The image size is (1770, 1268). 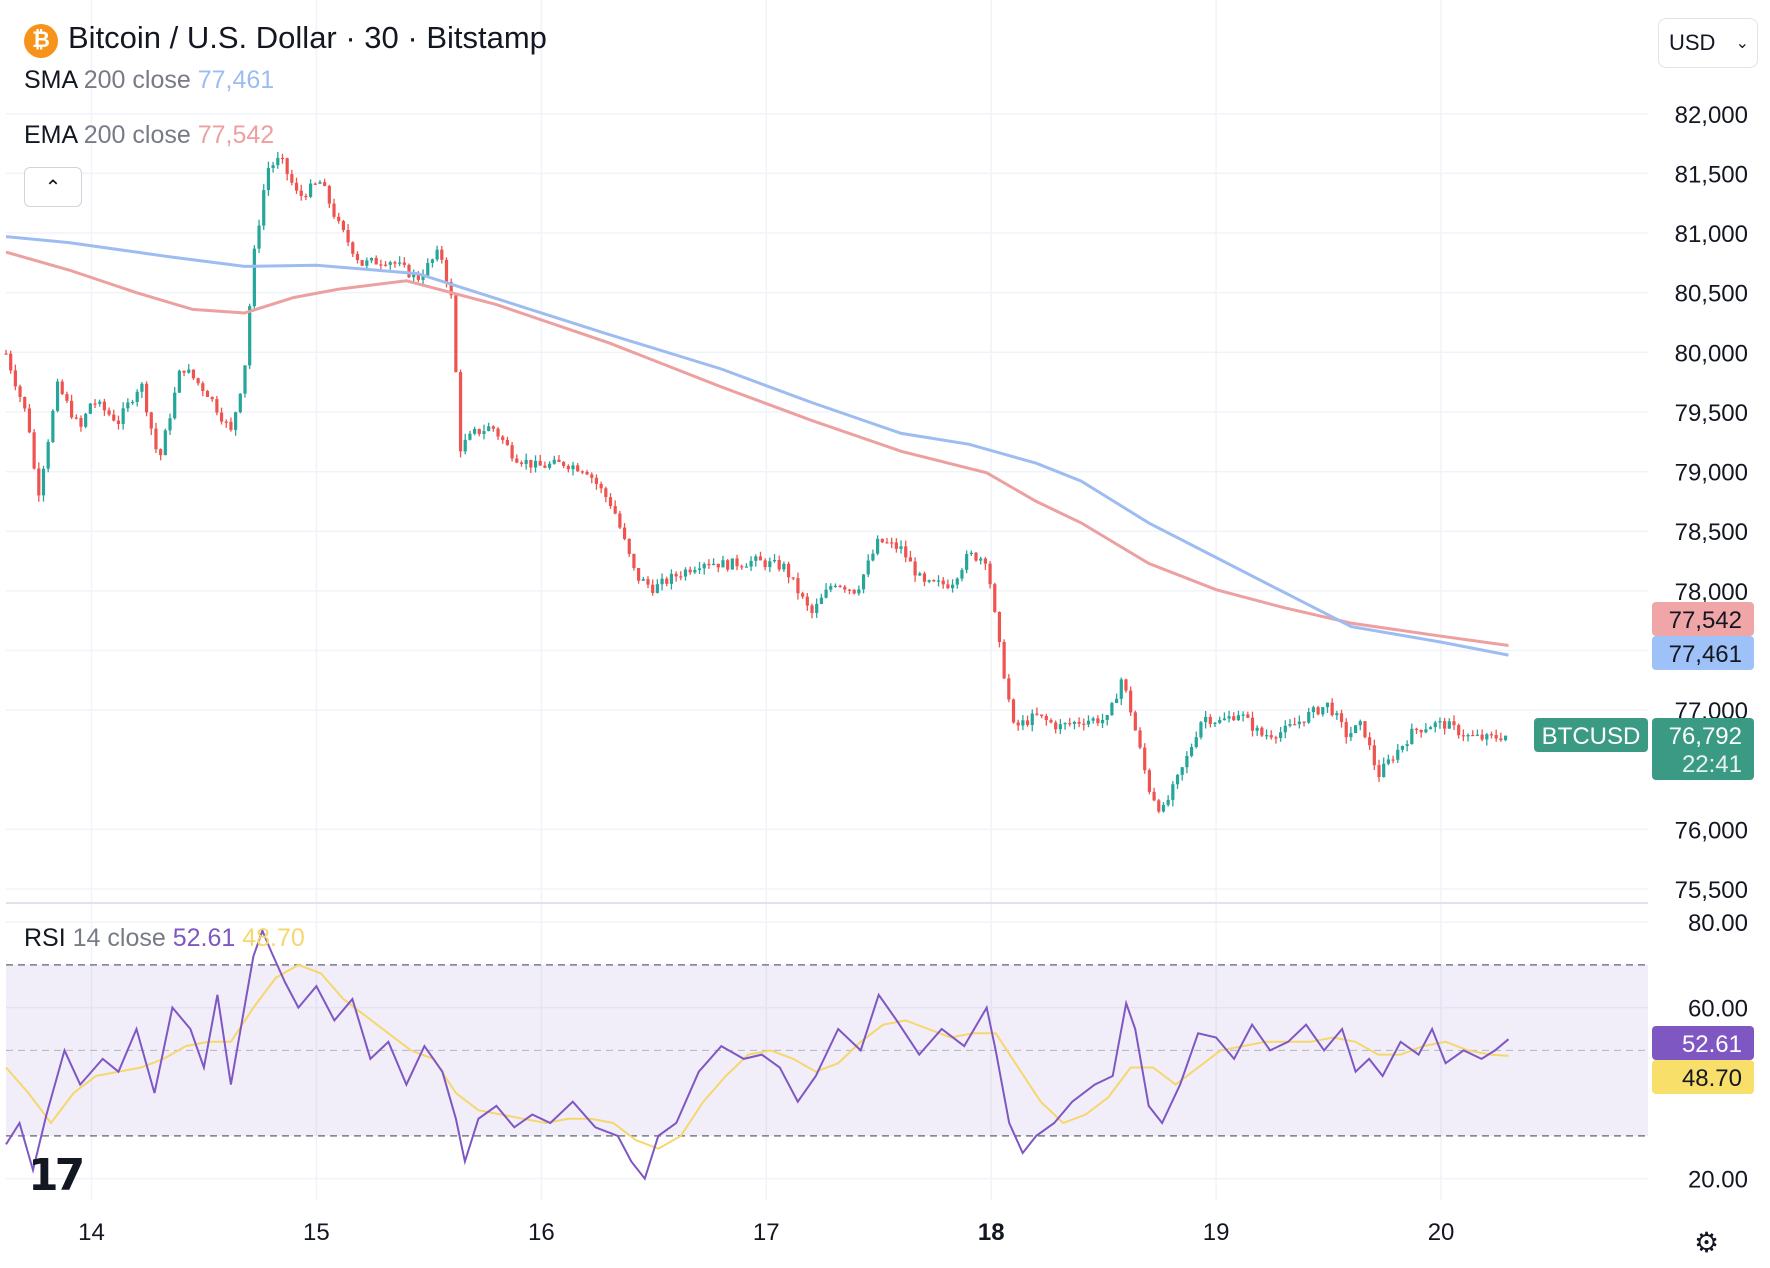 What do you see at coordinates (1712, 764) in the screenshot?
I see `last-price-label-text: 22:41` at bounding box center [1712, 764].